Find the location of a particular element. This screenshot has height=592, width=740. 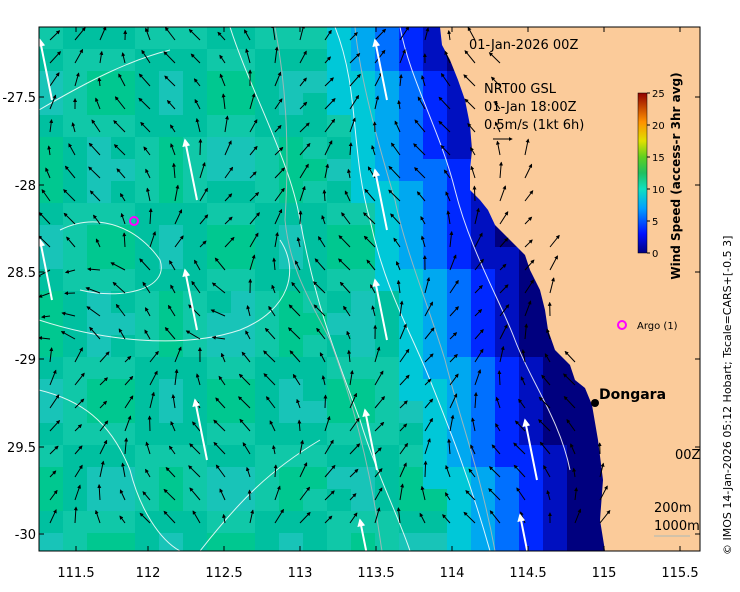

colorbar-tick-label: 0 is located at coordinates (655, 254).